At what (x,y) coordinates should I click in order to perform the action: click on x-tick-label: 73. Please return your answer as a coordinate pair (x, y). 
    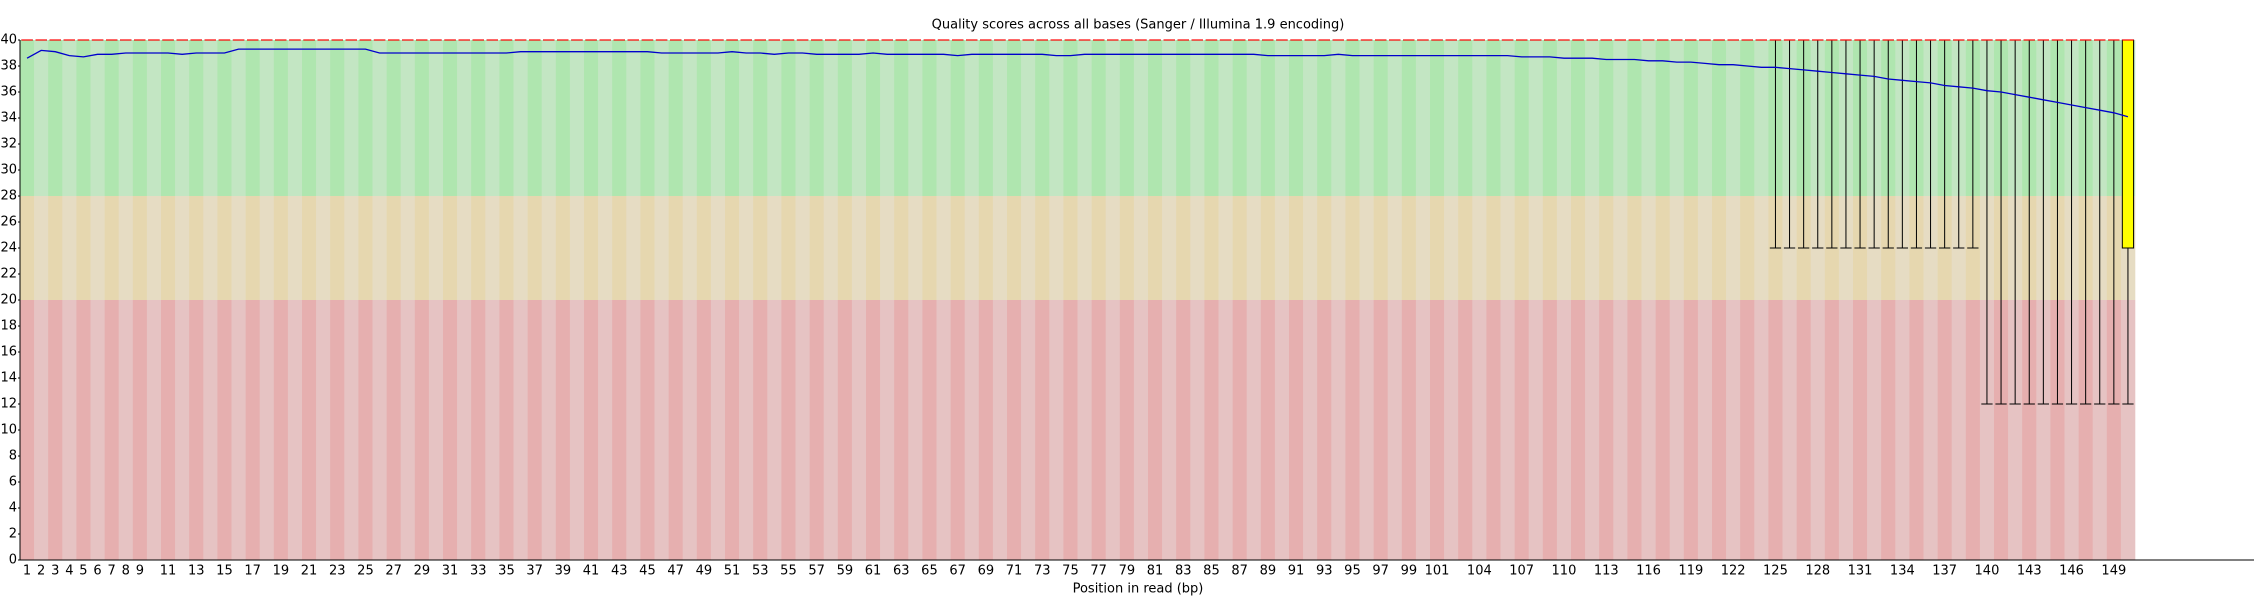
    Looking at the image, I should click on (1042, 571).